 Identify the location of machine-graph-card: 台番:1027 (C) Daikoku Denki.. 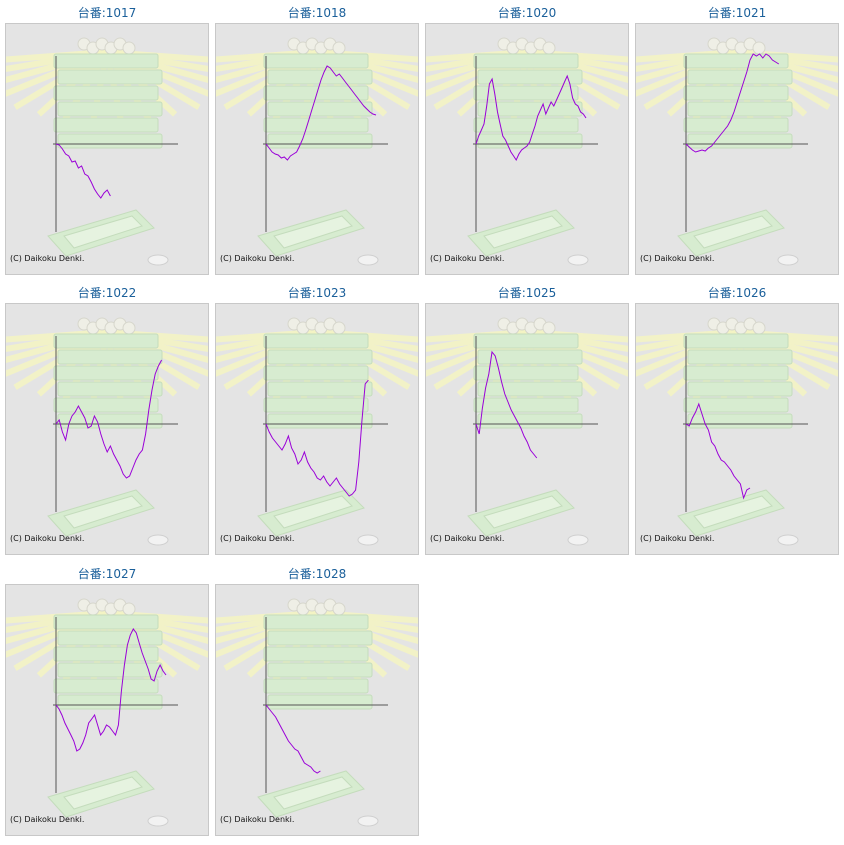
(107, 698).